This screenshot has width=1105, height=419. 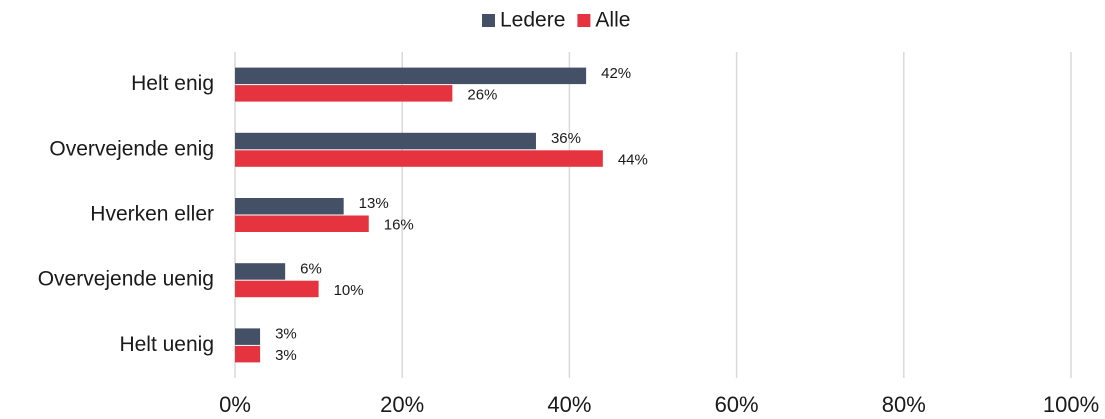 I want to click on x-tick-label: 20%, so click(x=402, y=404).